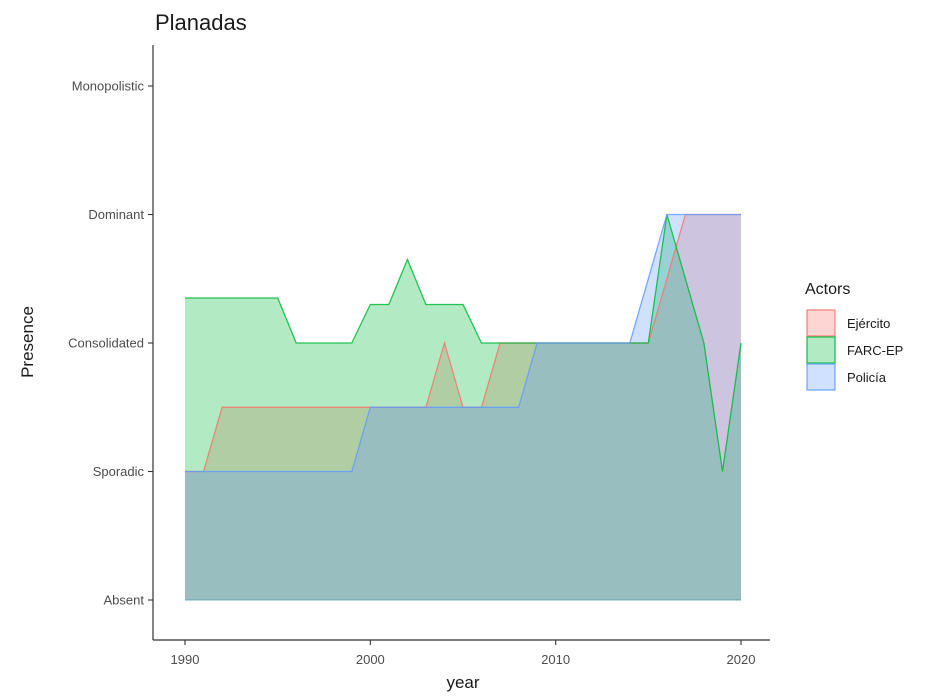 This screenshot has height=697, width=929. What do you see at coordinates (875, 350) in the screenshot?
I see `legend-label-farc-ep: FARC-EP` at bounding box center [875, 350].